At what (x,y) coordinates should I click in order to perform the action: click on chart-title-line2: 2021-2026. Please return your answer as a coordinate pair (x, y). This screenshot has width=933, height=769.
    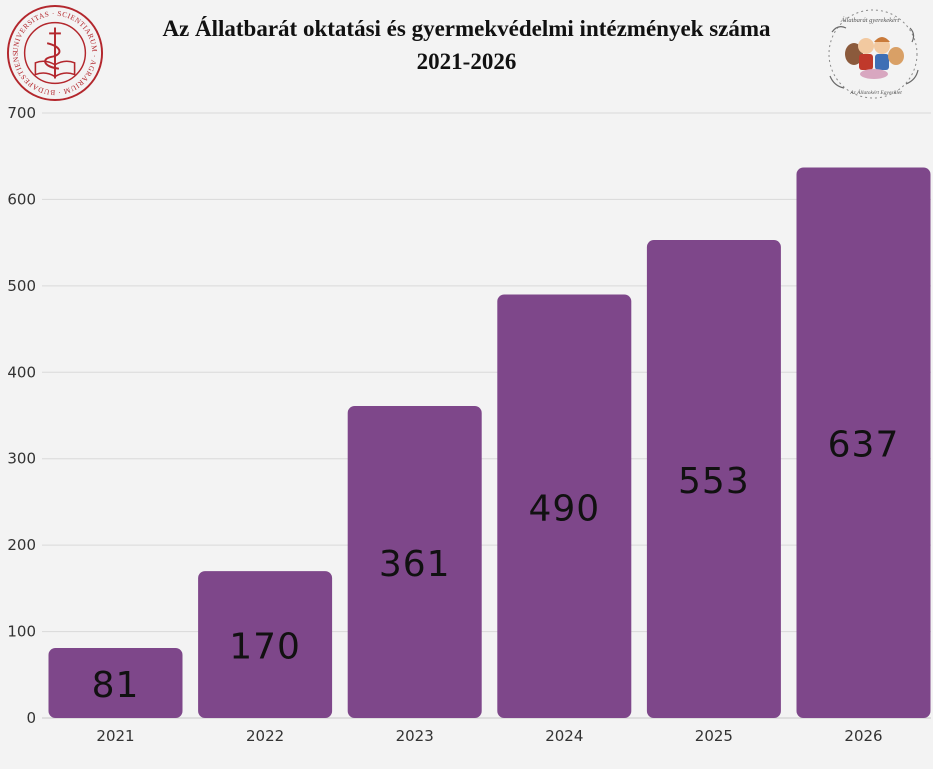
    Looking at the image, I should click on (466, 61).